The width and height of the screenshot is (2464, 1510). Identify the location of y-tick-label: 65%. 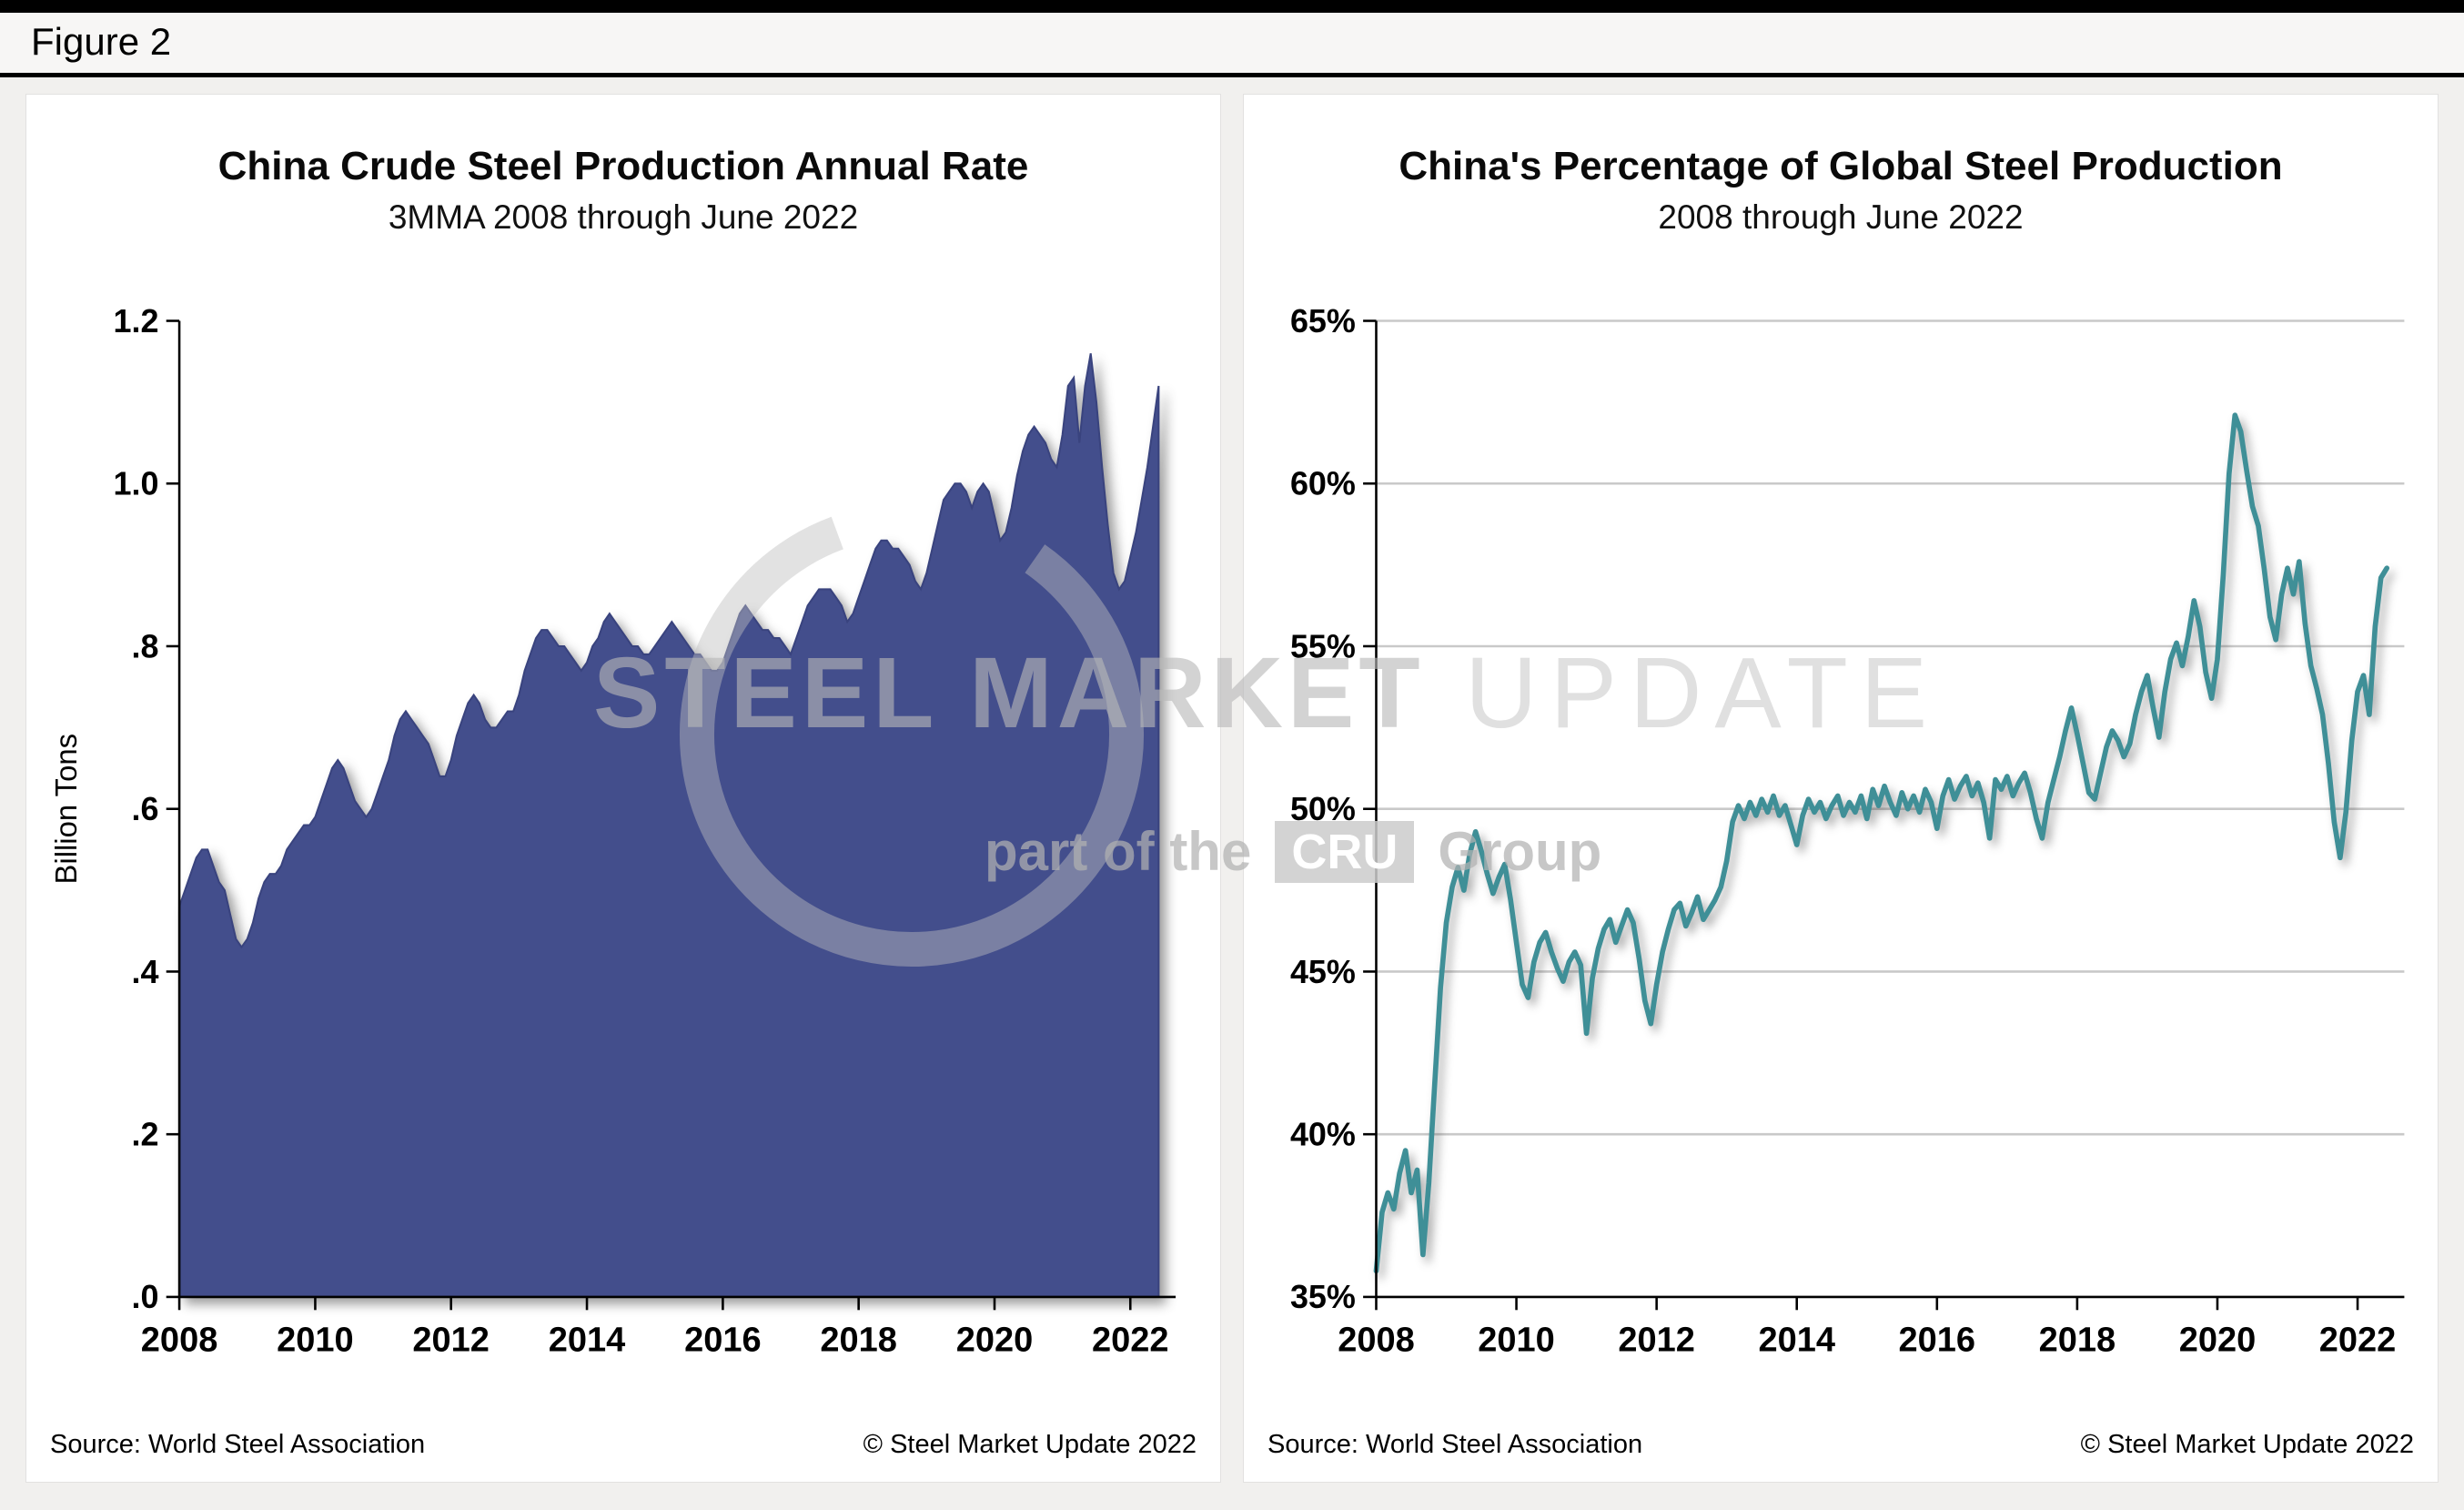
(1323, 321).